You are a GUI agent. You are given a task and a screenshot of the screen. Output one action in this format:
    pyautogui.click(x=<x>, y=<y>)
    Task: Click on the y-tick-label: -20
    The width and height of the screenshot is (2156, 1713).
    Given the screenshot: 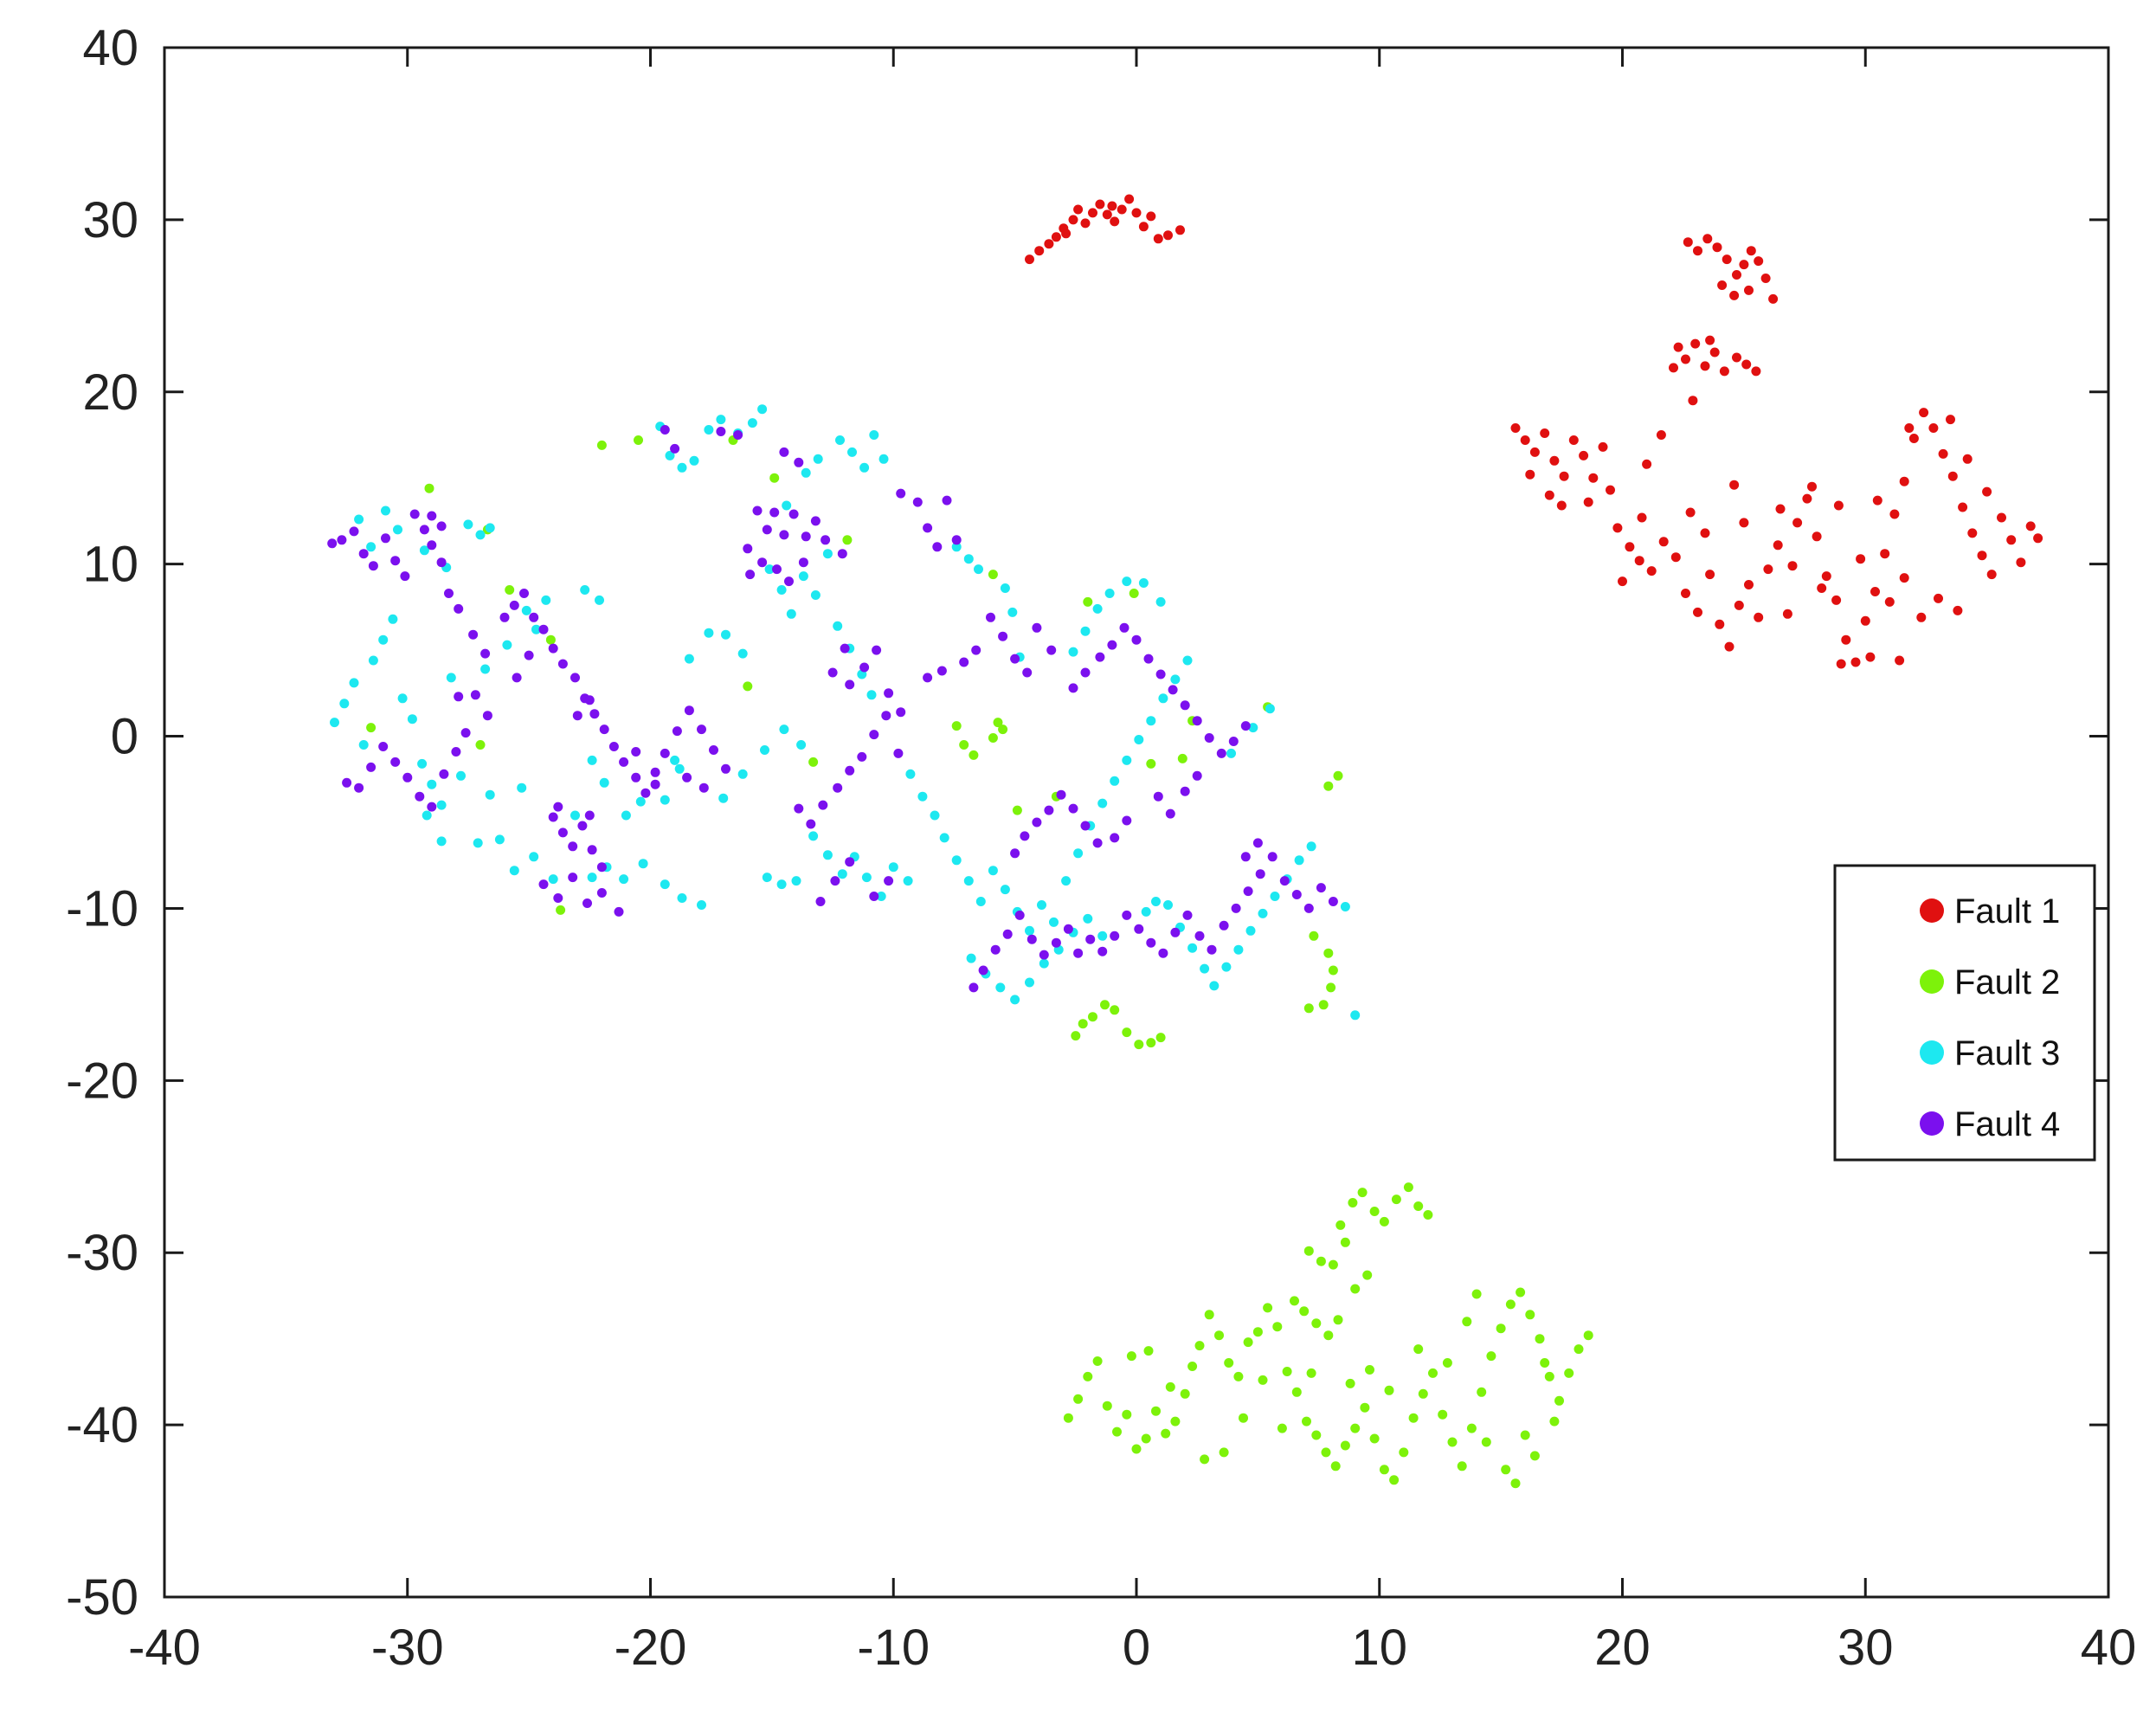 What is the action you would take?
    pyautogui.click(x=102, y=1081)
    